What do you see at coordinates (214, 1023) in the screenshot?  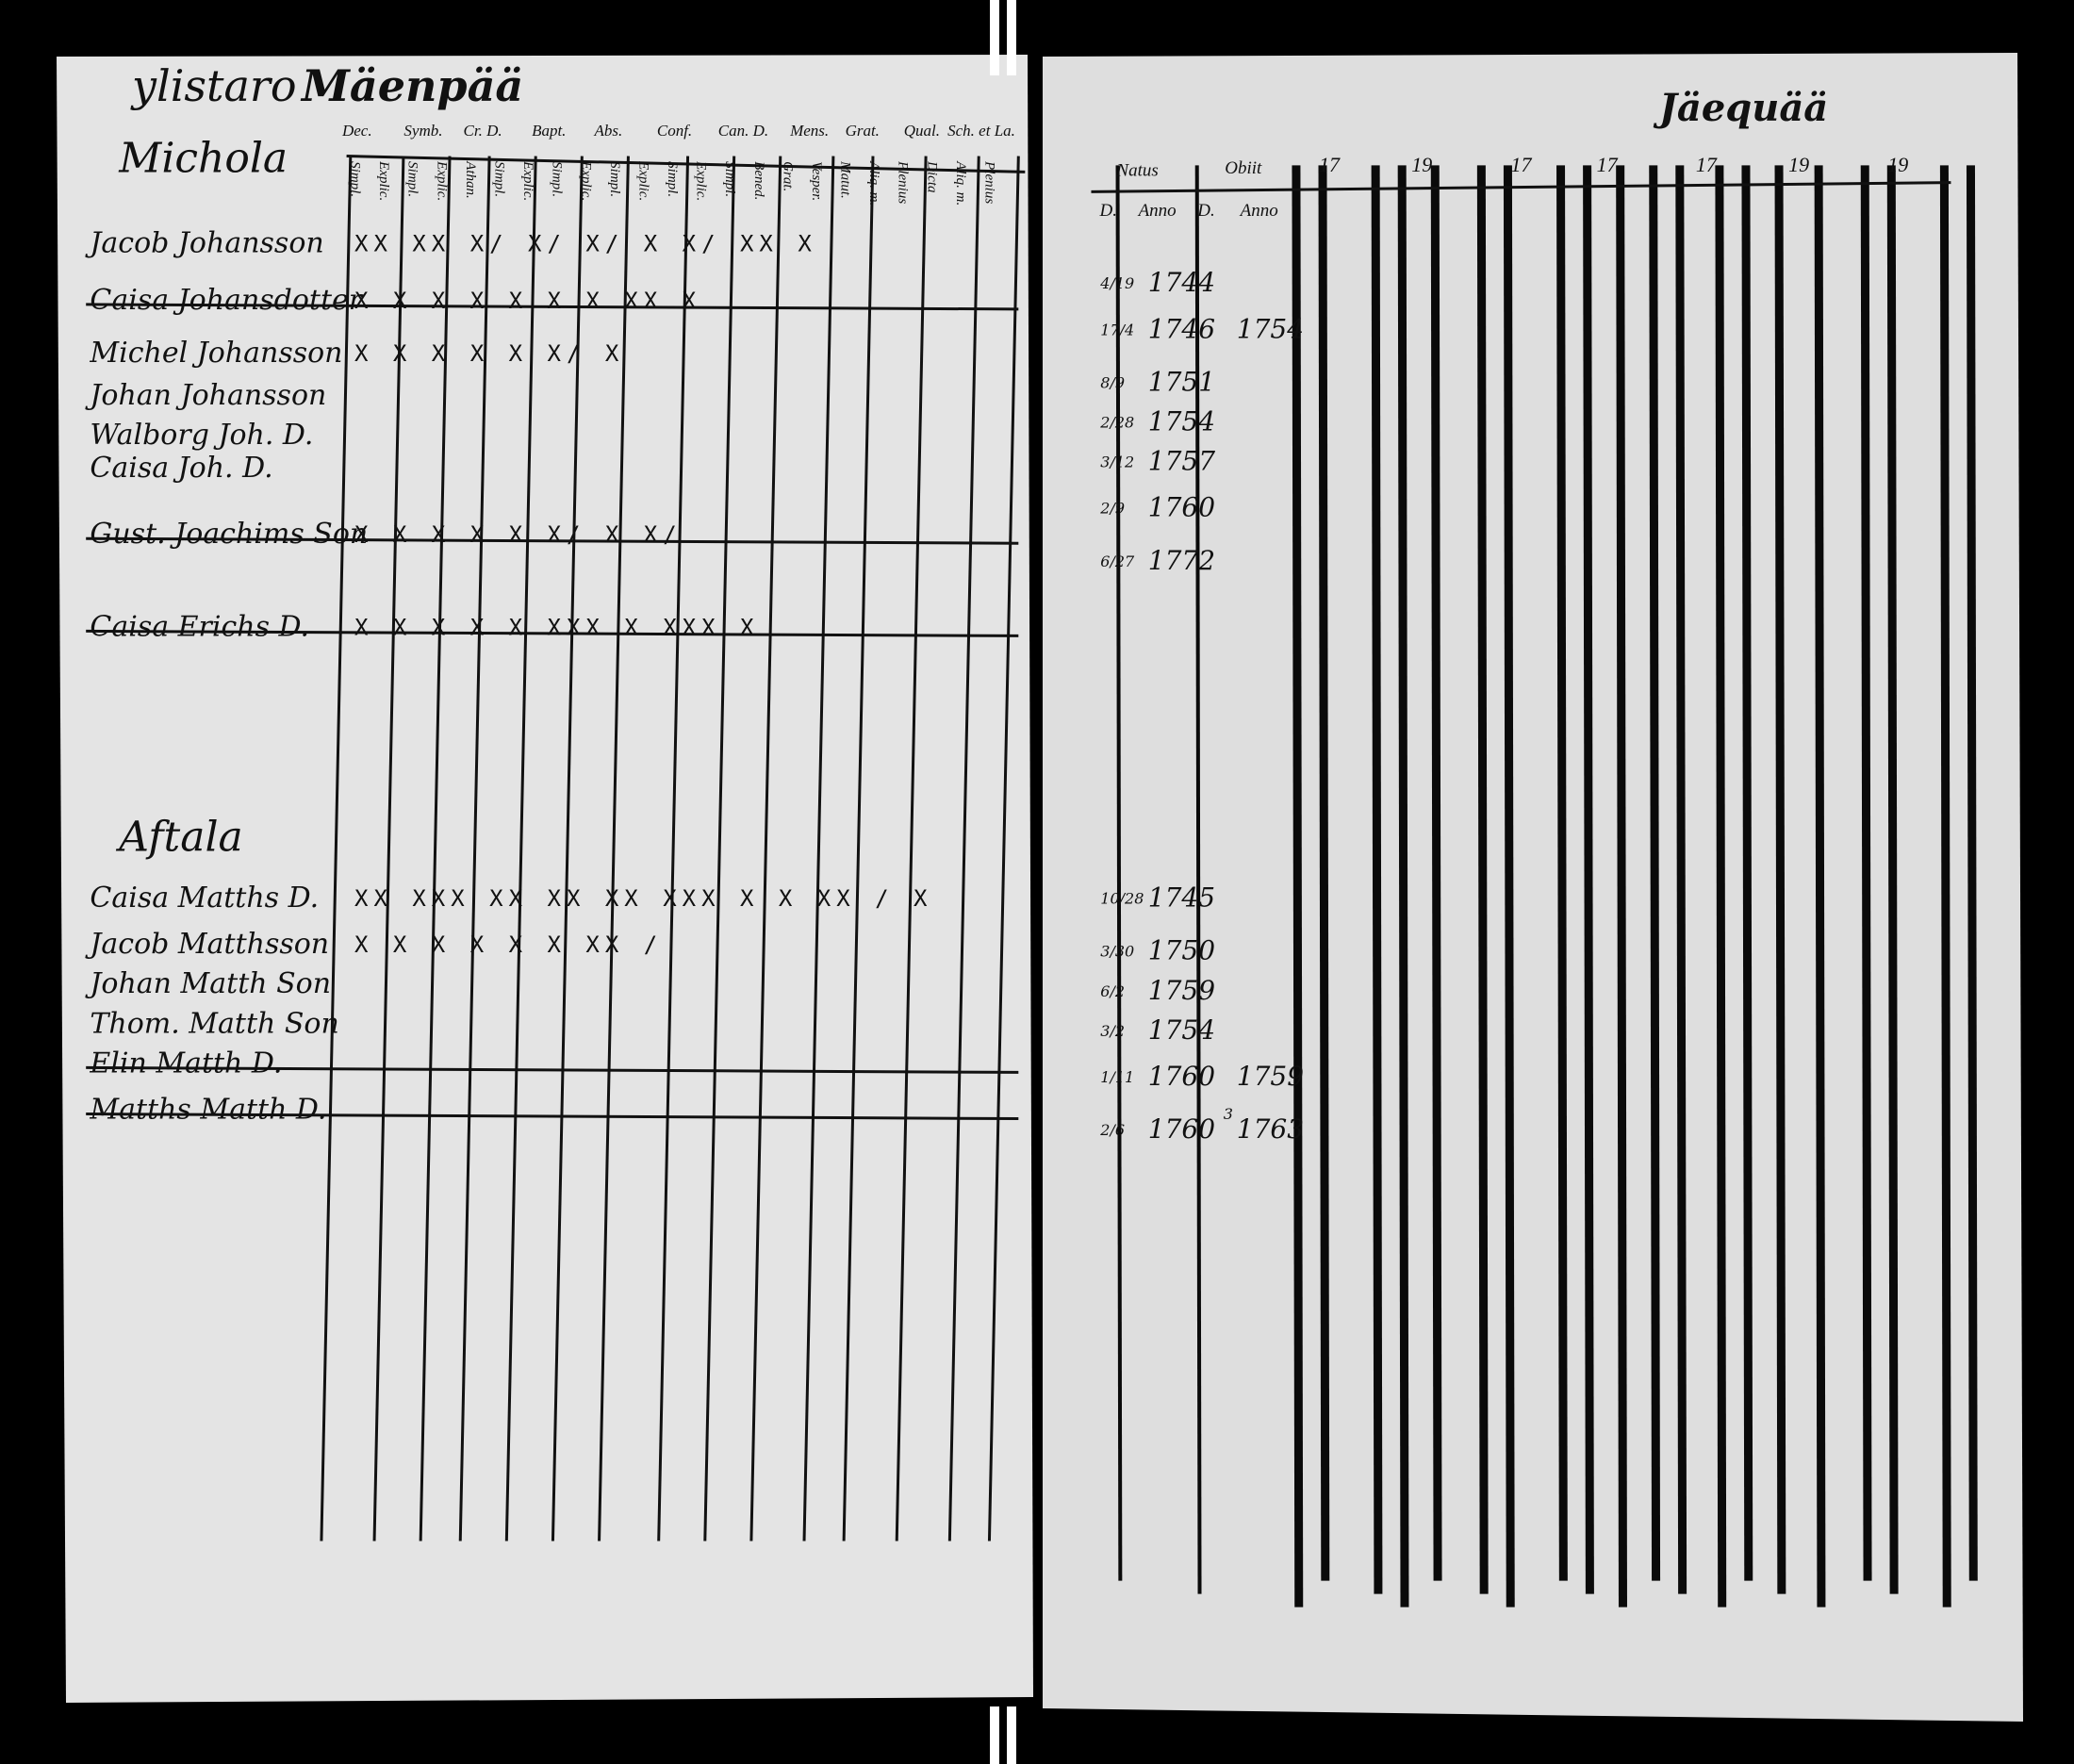 I see `person-name: Thom. Matth Son` at bounding box center [214, 1023].